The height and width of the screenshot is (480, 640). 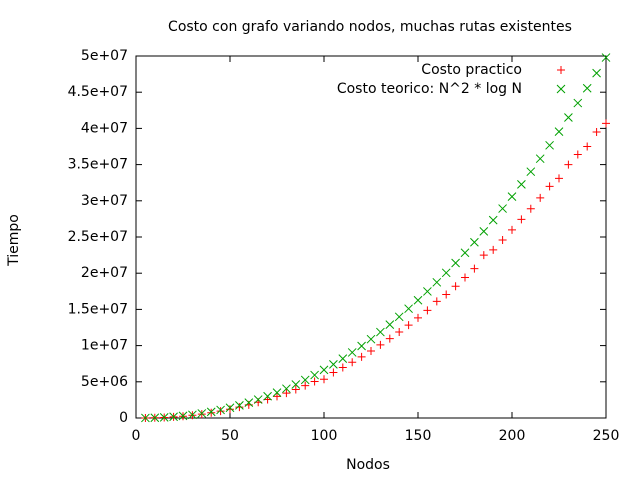 What do you see at coordinates (98, 309) in the screenshot?
I see `y-tick-label: 1.5e+07` at bounding box center [98, 309].